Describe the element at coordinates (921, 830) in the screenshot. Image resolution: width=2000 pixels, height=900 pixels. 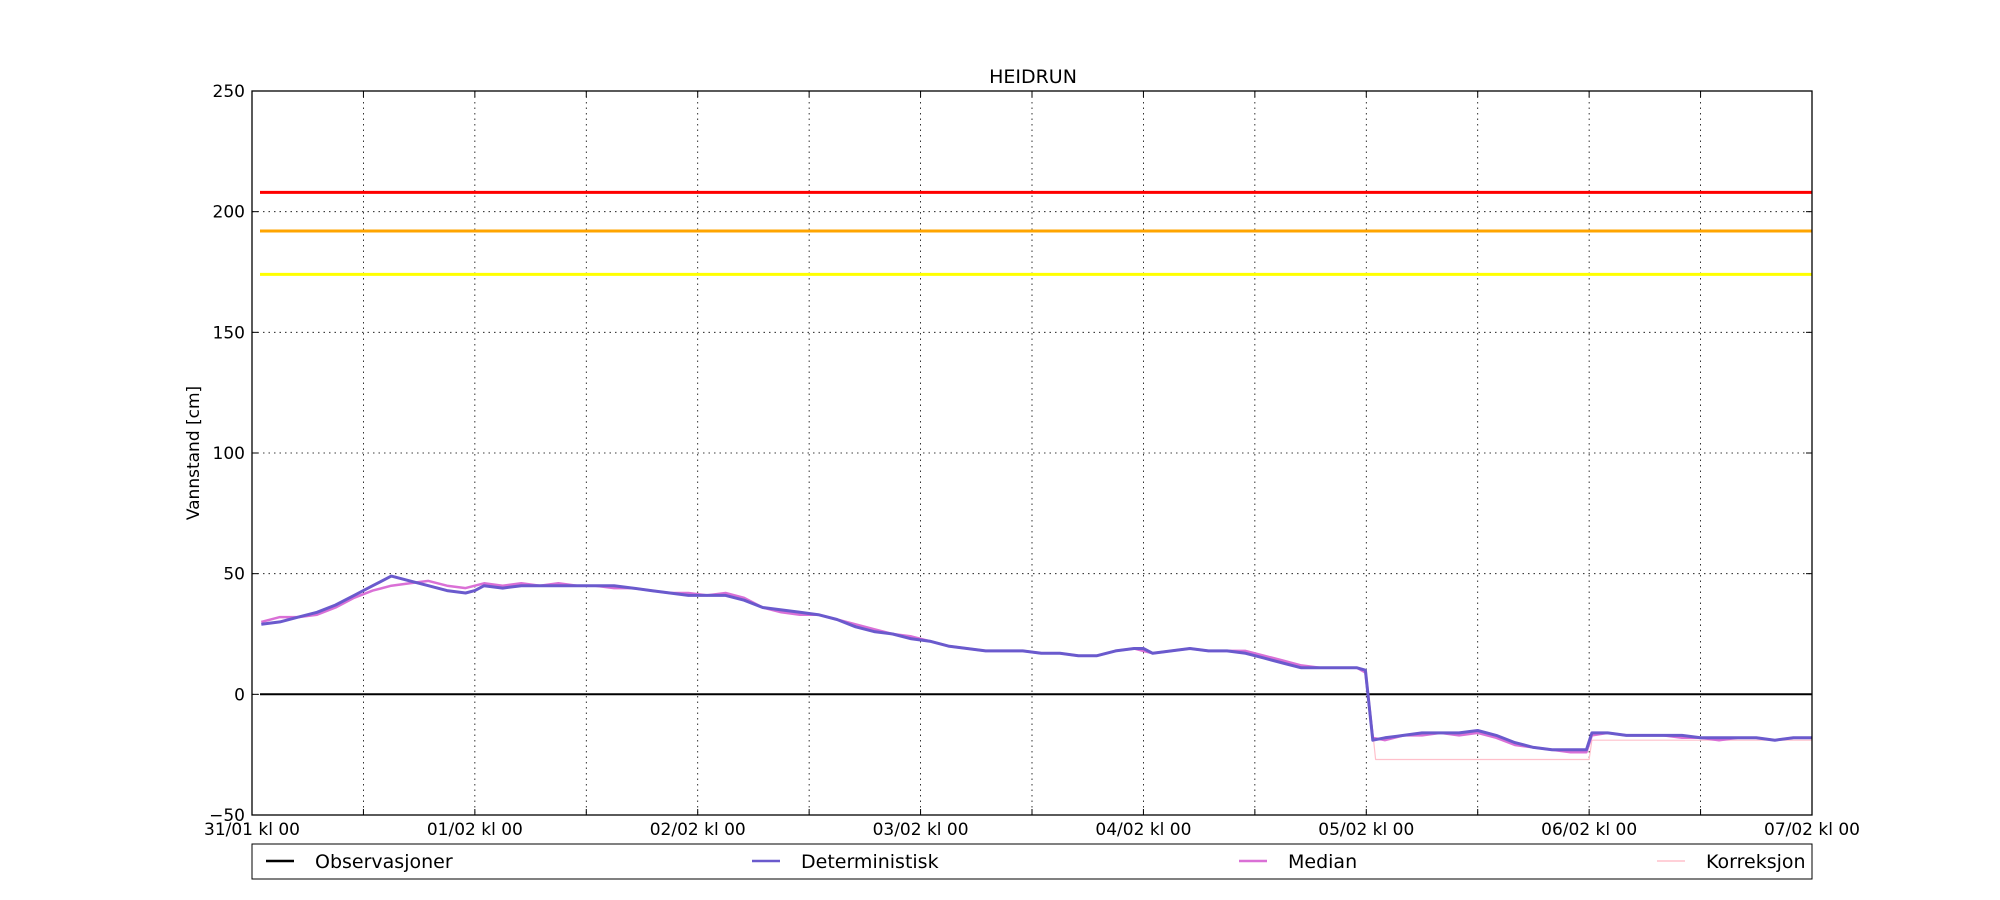
I see `x-tick-label: 03/02 kl 00` at that location.